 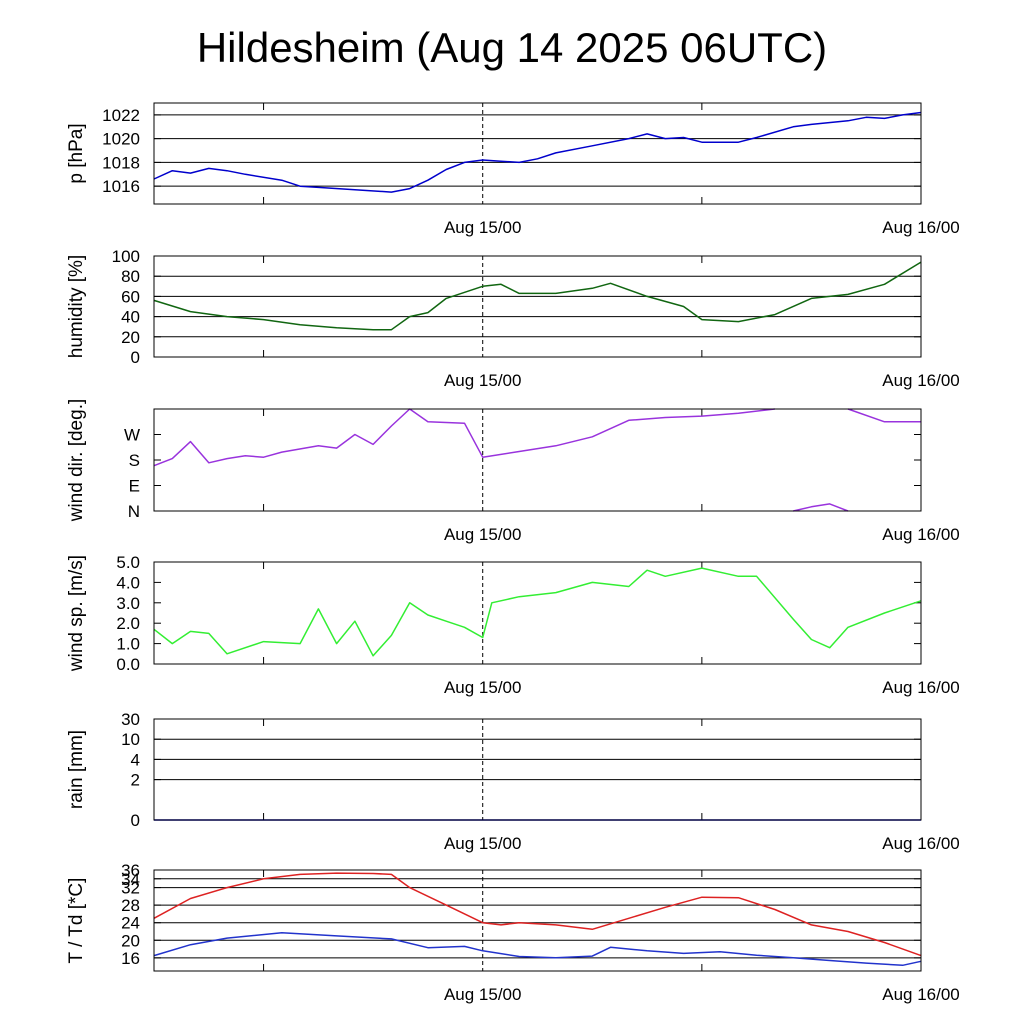 I want to click on rain-ytick-label: 30, so click(x=130, y=719).